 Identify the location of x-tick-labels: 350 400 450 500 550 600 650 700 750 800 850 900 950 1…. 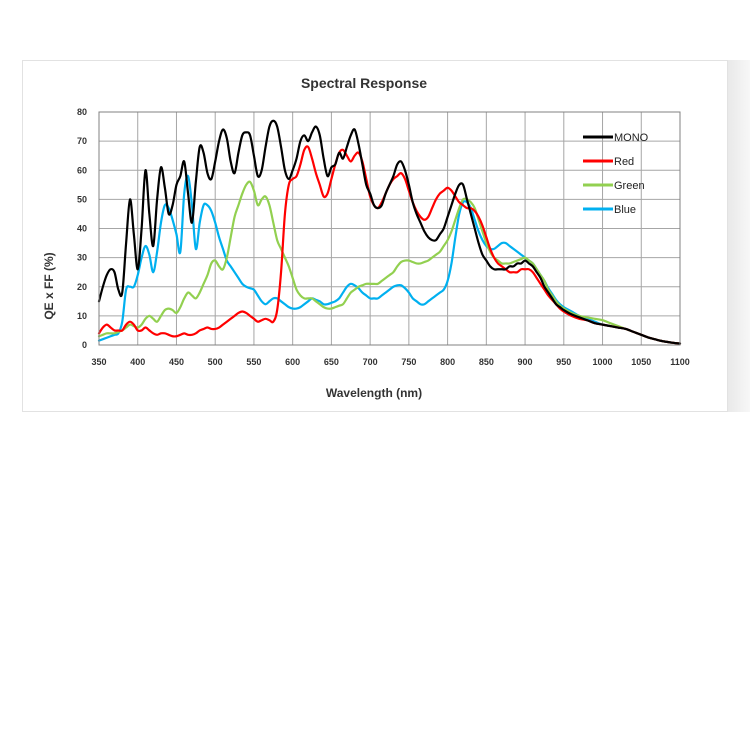
(390, 362).